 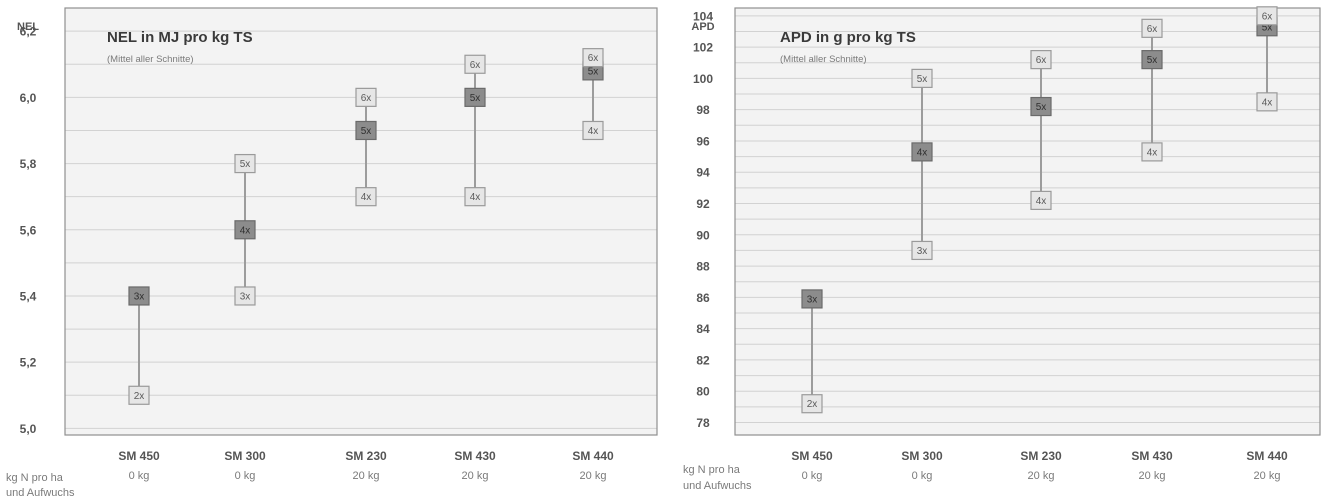 I want to click on range-group-sm-440: 4x 5x 6x, so click(x=593, y=94).